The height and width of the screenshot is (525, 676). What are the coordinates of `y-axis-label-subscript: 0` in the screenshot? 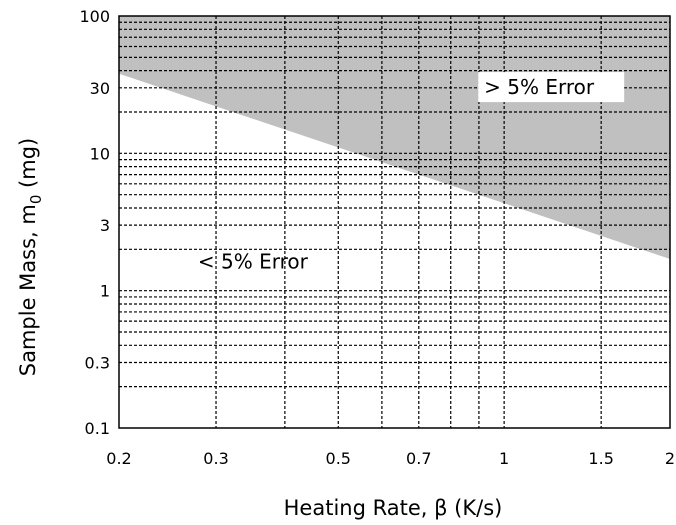 It's located at (36, 200).